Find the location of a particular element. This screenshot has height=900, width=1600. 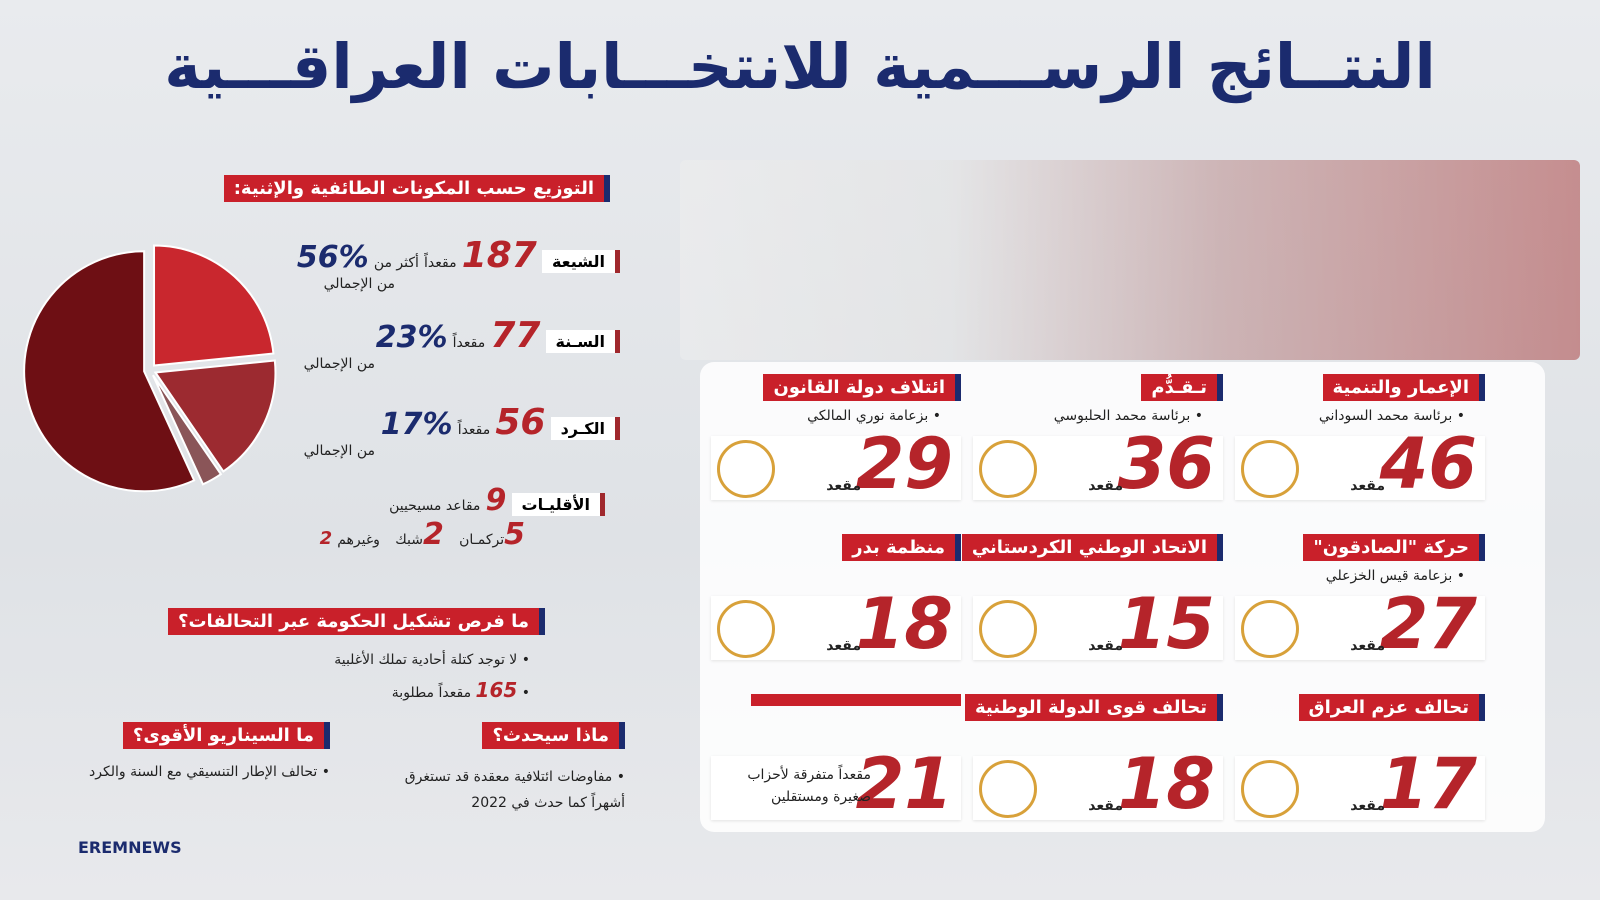

text: تحالف الإطار التنسيقي مع السنة والكرد is located at coordinates (203, 772).